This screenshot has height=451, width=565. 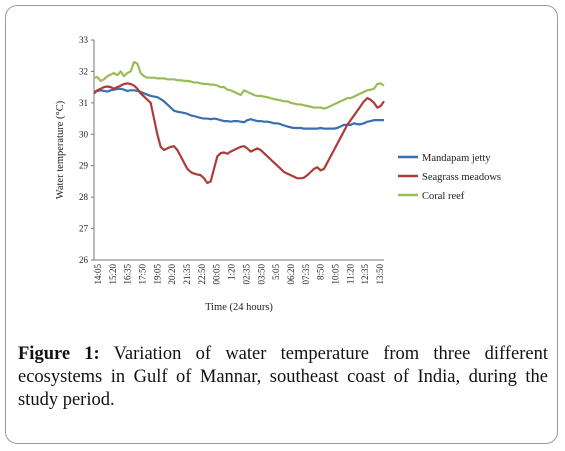 I want to click on y-tick-label: 33, so click(x=84, y=40).